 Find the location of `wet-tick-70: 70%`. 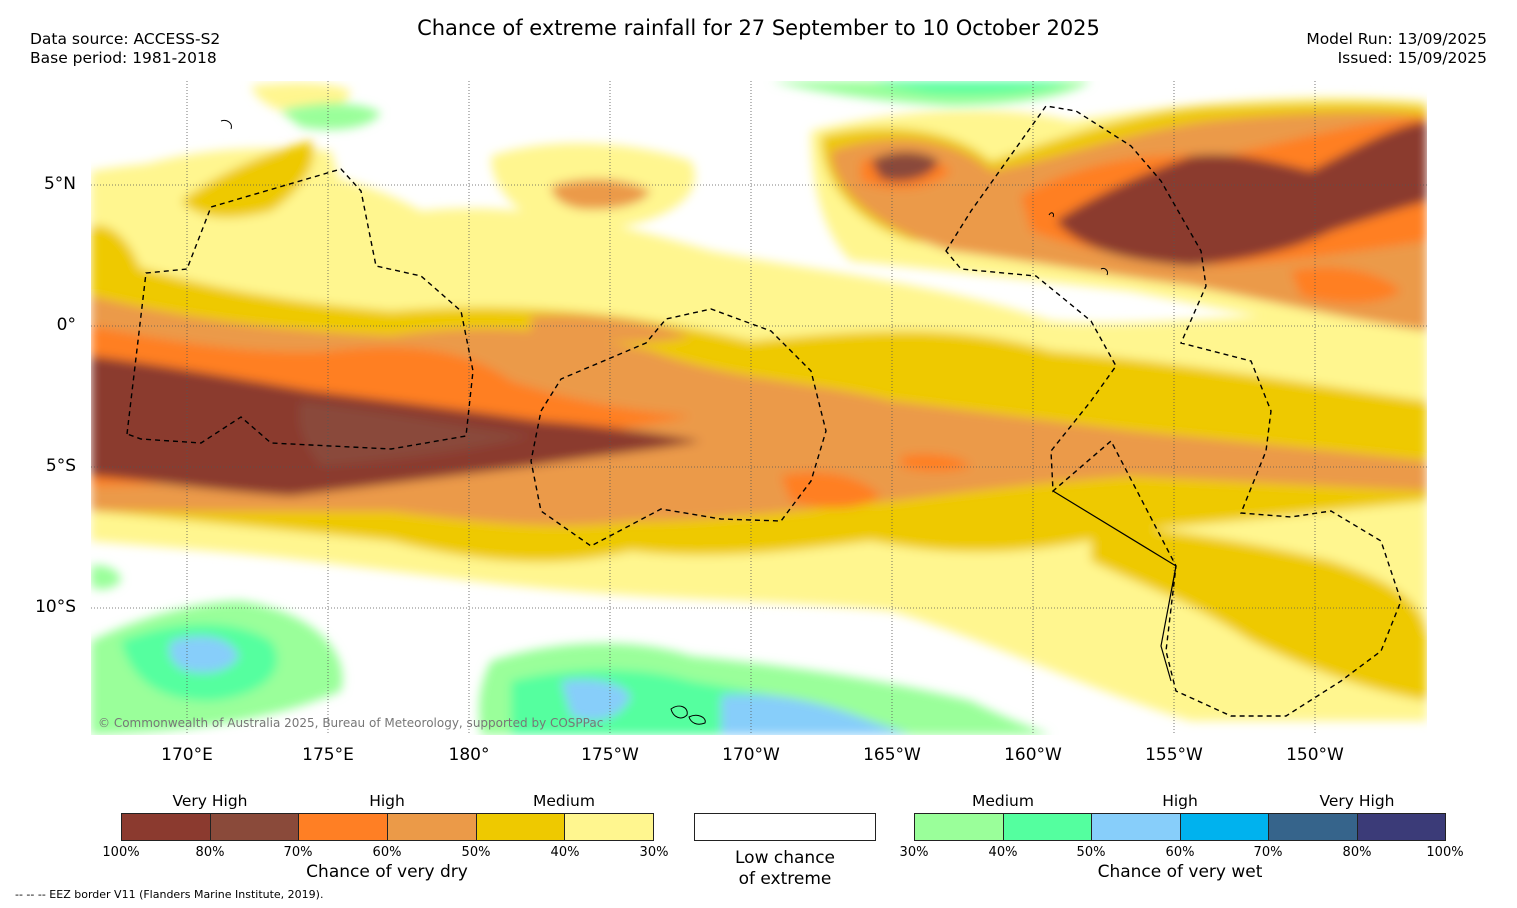

wet-tick-70: 70% is located at coordinates (1268, 852).